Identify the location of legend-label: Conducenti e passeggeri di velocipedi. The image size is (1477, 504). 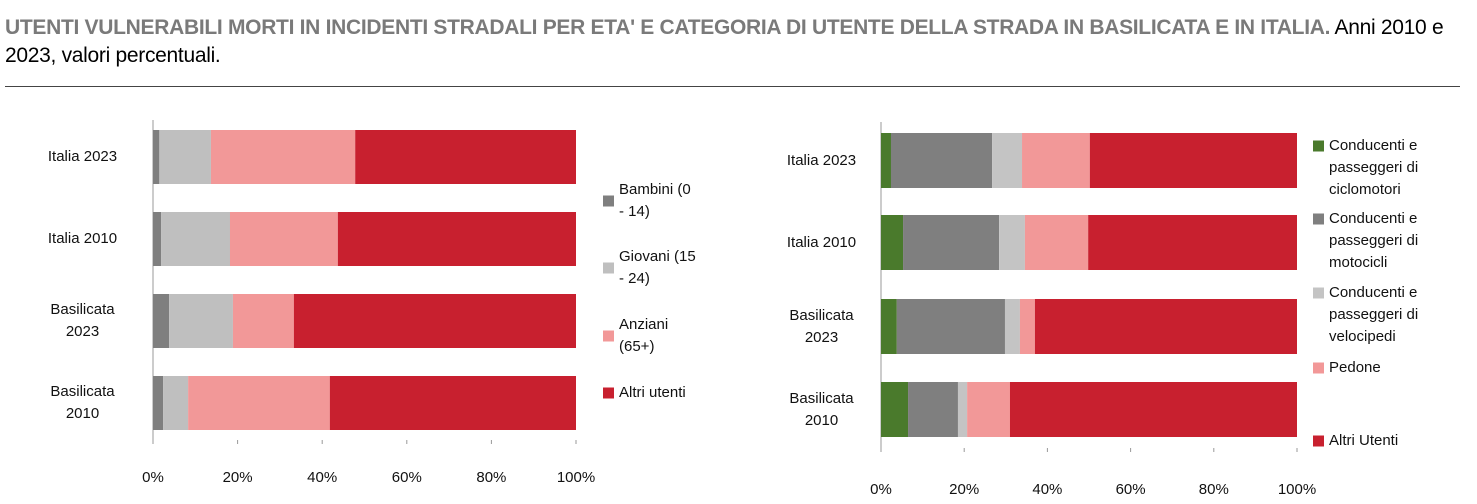
(1374, 314).